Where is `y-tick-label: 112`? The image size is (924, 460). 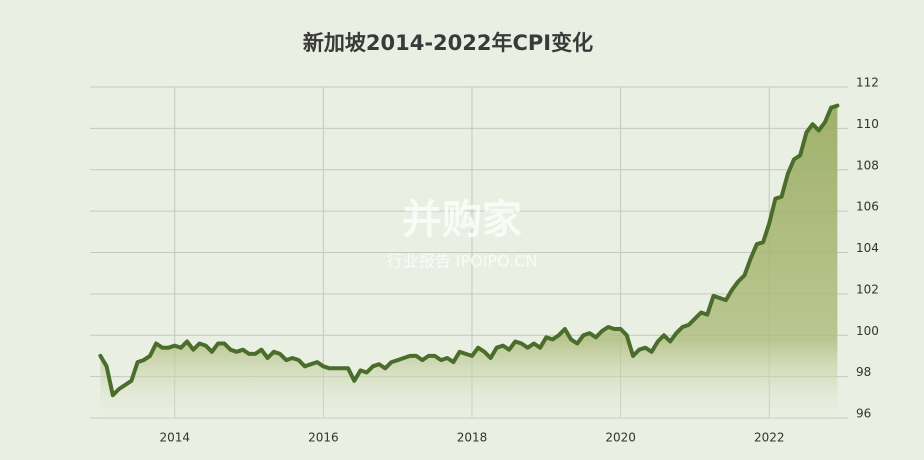
y-tick-label: 112 is located at coordinates (867, 83).